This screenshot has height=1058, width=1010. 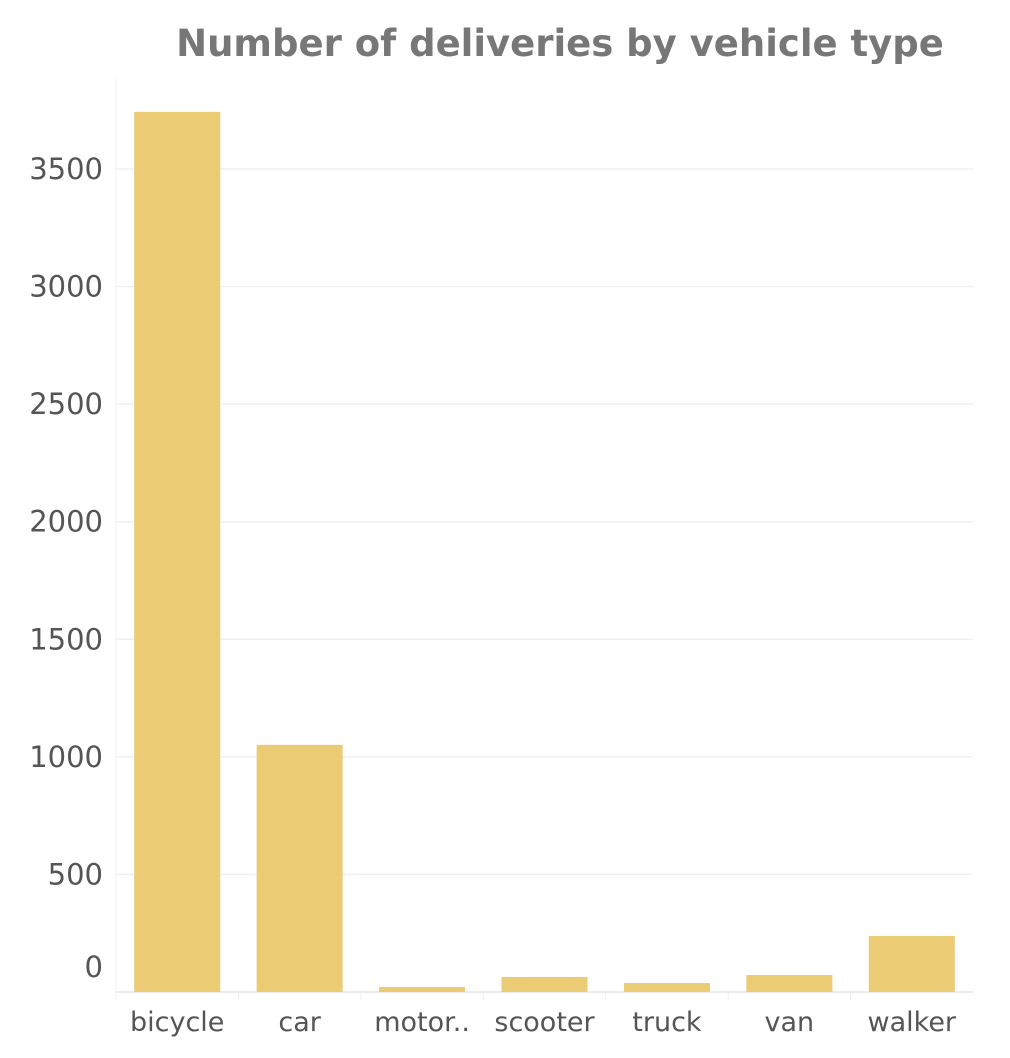 I want to click on y-tick-label: 3500, so click(x=66, y=169).